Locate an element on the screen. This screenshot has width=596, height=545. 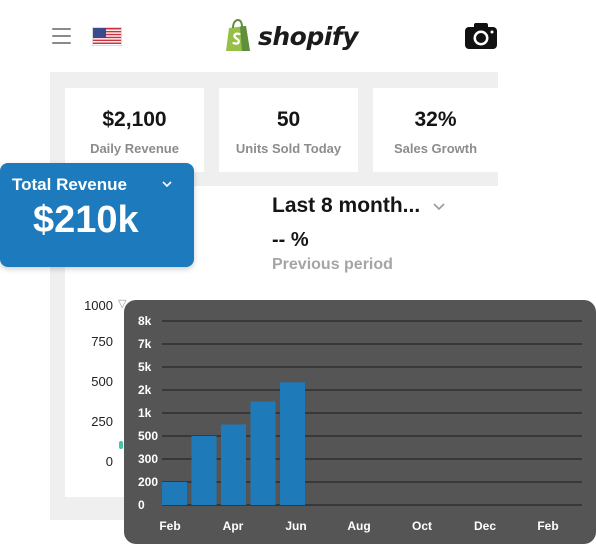
y-tick-label: 1k is located at coordinates (145, 413).